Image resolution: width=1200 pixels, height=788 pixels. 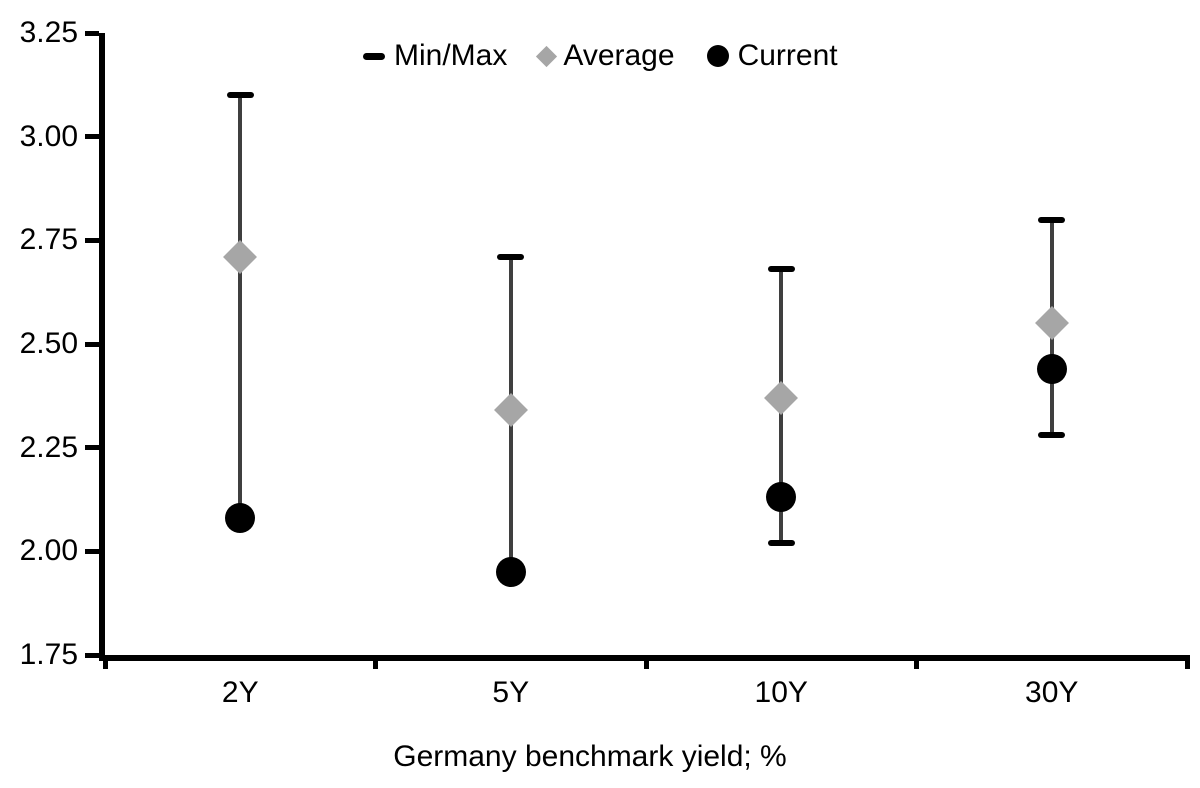 I want to click on current-marker-30y, so click(x=1051, y=368).